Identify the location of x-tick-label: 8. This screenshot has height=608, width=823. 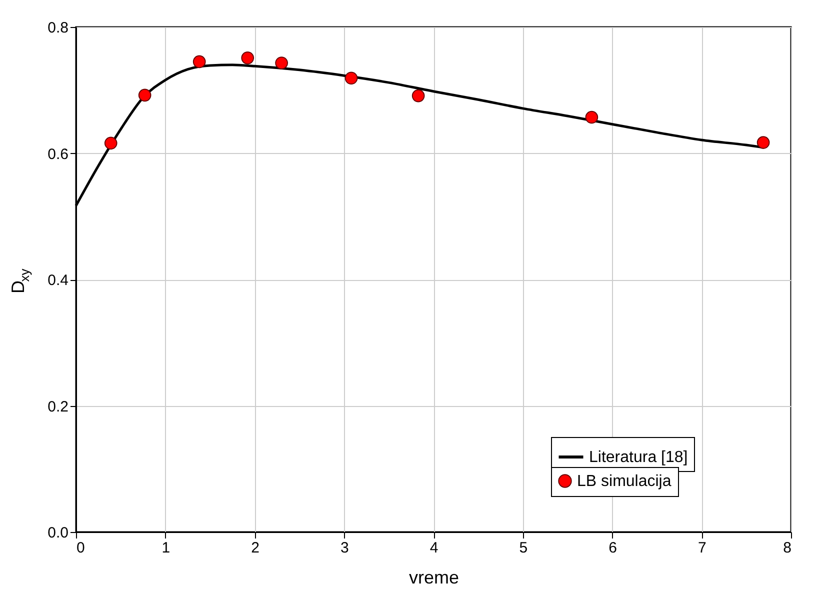
(787, 548).